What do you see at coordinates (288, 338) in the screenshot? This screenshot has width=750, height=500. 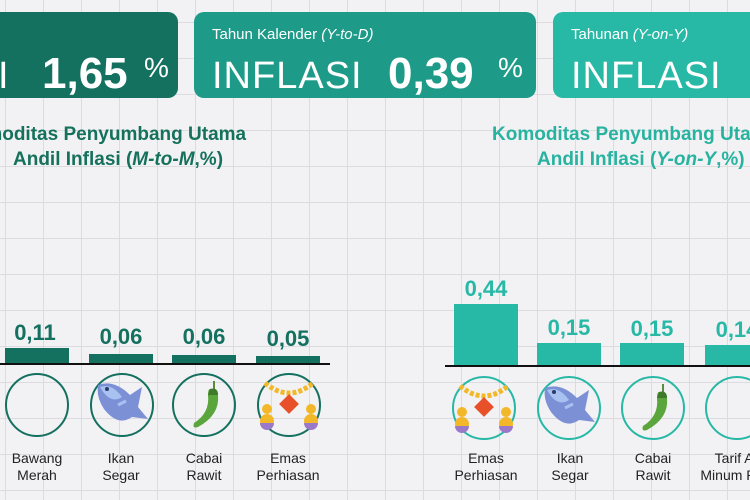 I see `bar-value: 0,05` at bounding box center [288, 338].